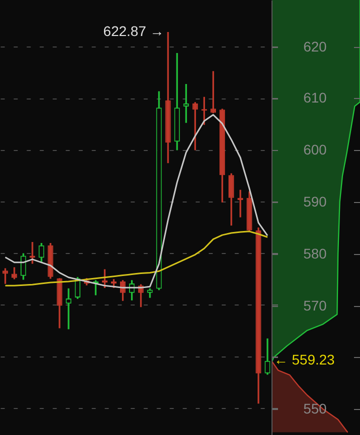 Image resolution: width=360 pixels, height=435 pixels. What do you see at coordinates (315, 149) in the screenshot?
I see `y-tick-label: 600` at bounding box center [315, 149].